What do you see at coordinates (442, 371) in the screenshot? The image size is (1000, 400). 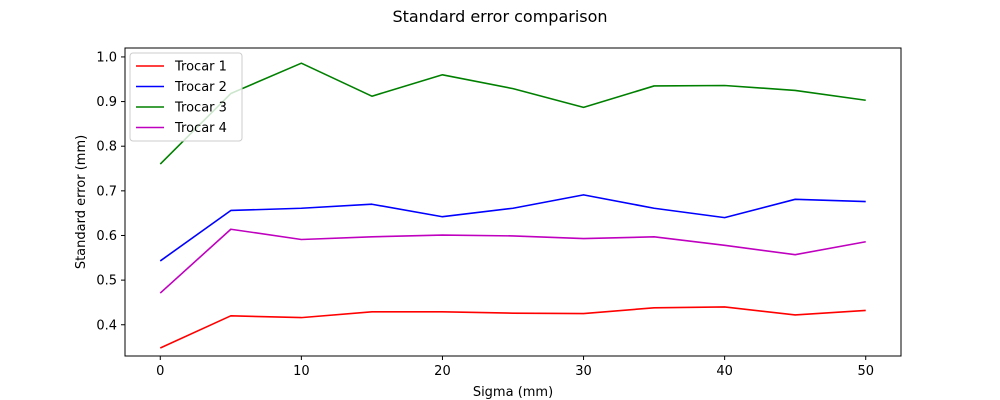 I see `x-tick-label: 20` at bounding box center [442, 371].